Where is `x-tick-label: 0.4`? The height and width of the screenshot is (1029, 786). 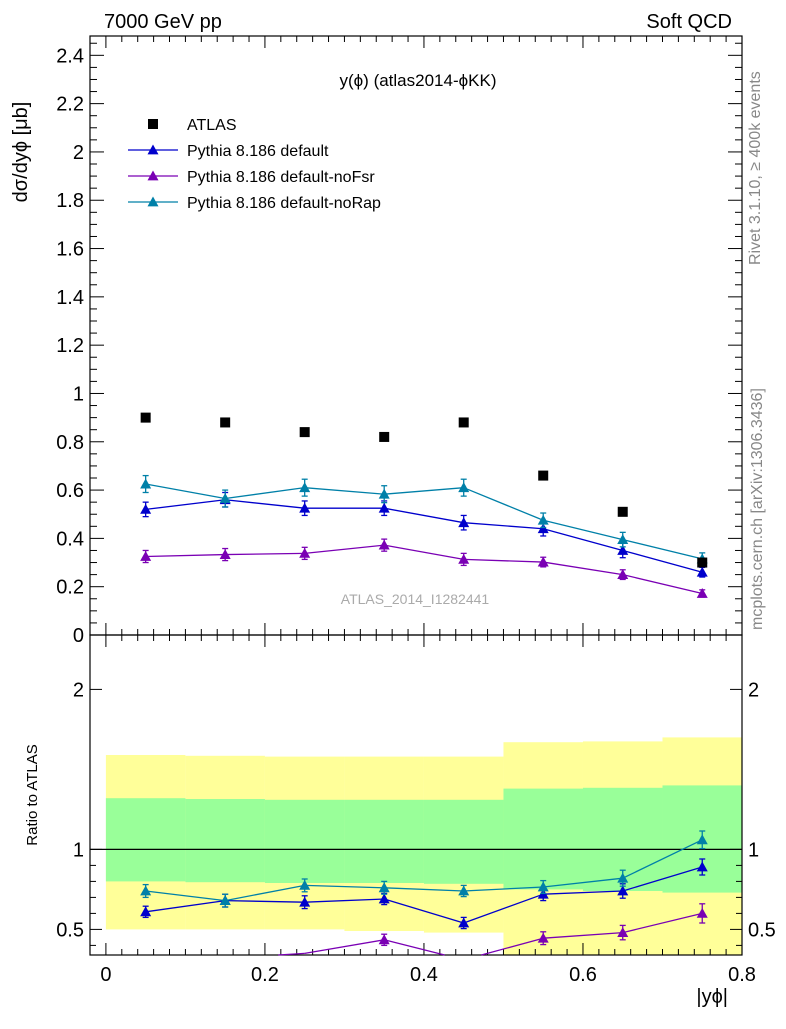
x-tick-label: 0.4 is located at coordinates (424, 975).